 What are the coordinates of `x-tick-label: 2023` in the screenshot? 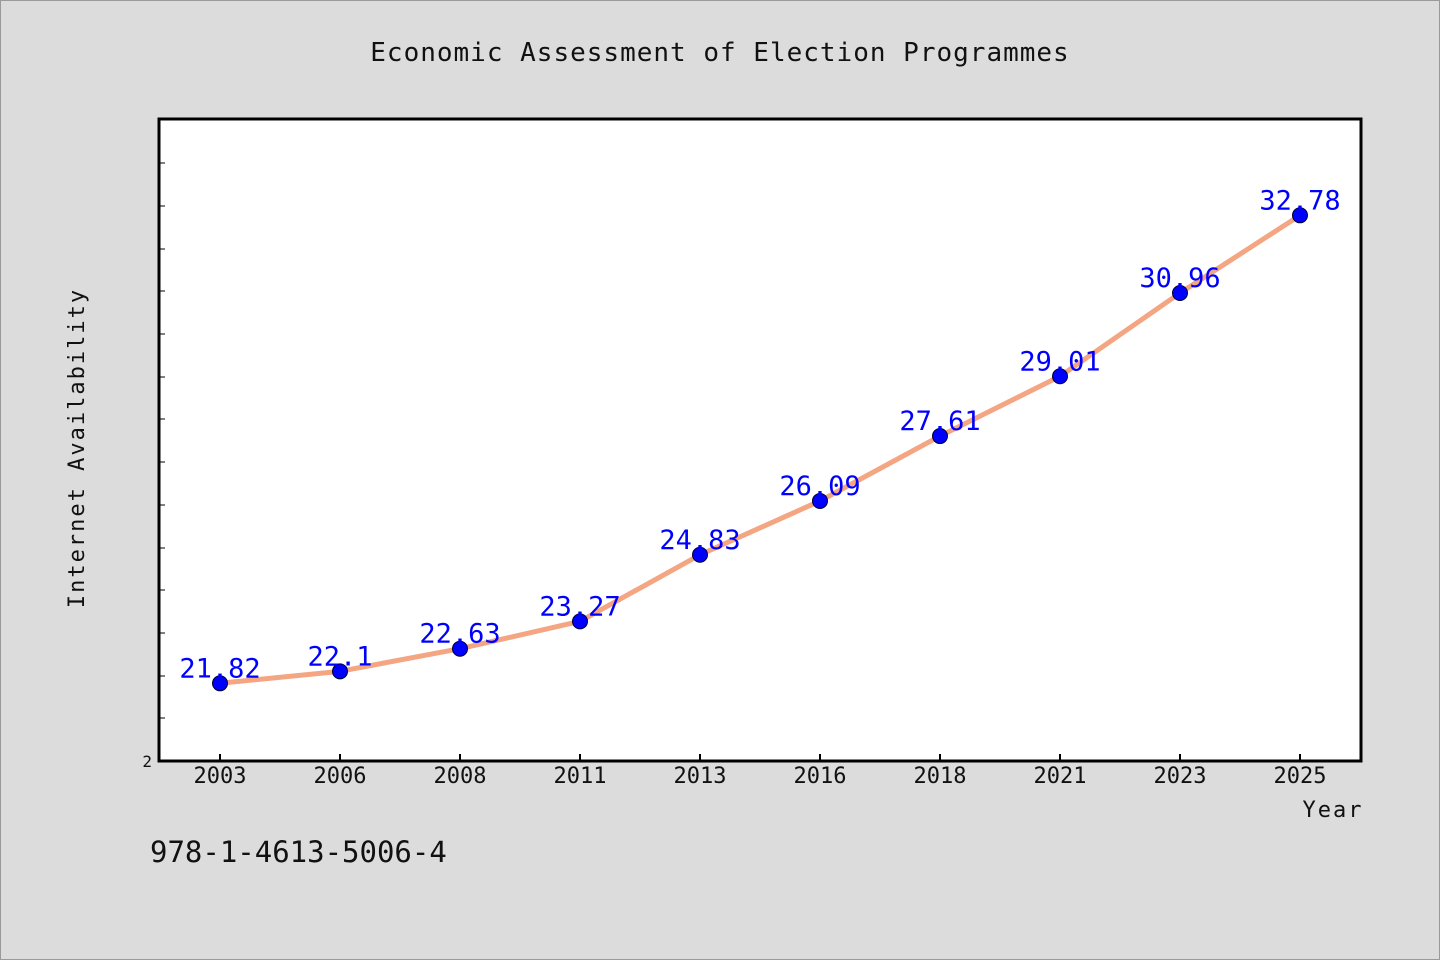 It's located at (1180, 776).